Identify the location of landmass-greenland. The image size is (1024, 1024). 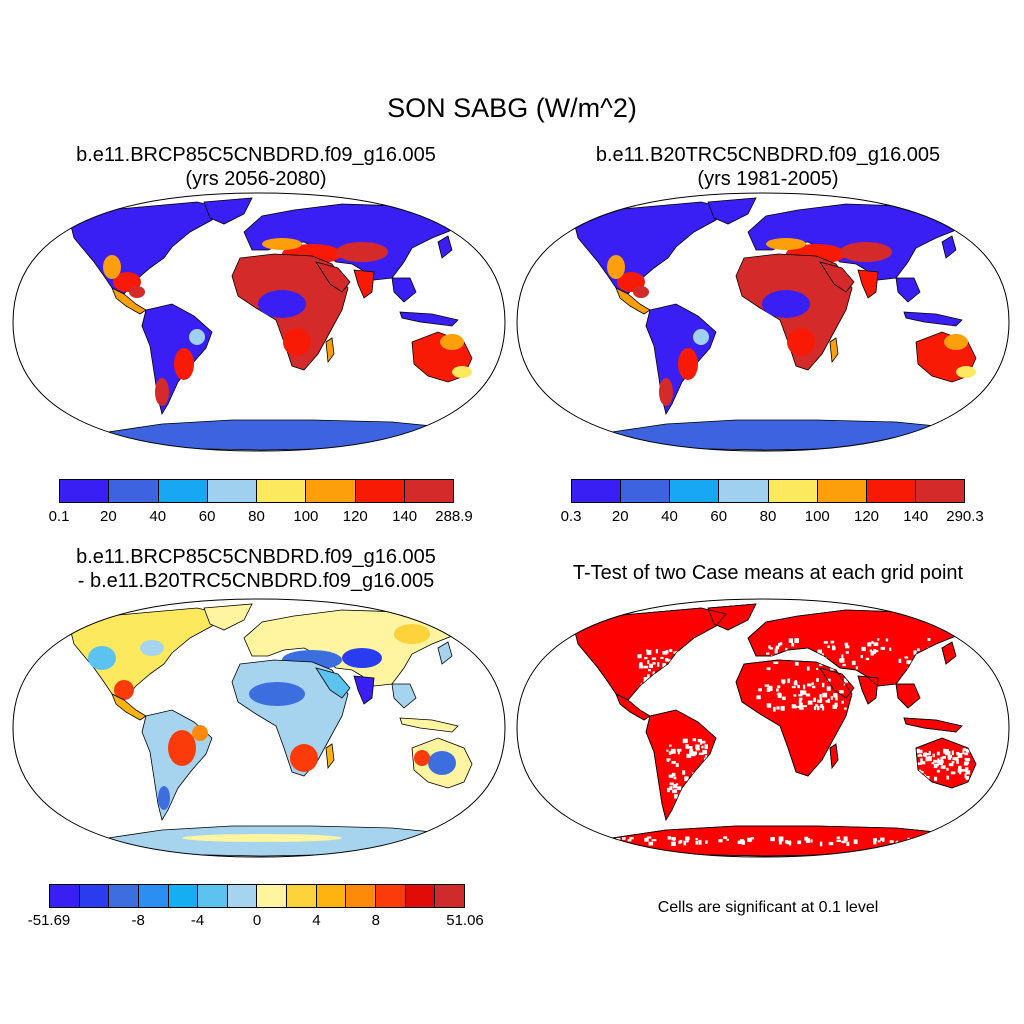
(732, 211).